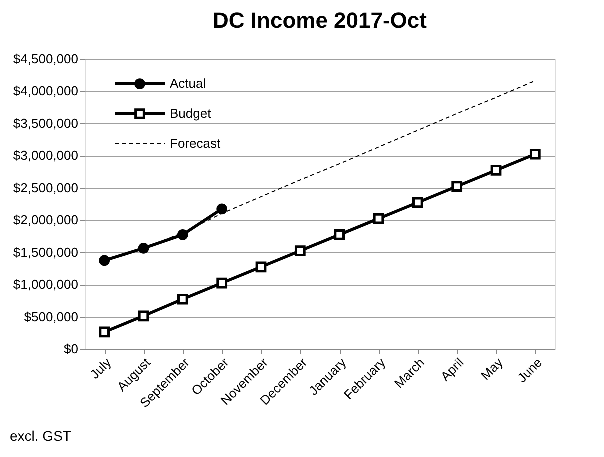 This screenshot has height=457, width=604. I want to click on y-tick-label: $0, so click(71, 349).